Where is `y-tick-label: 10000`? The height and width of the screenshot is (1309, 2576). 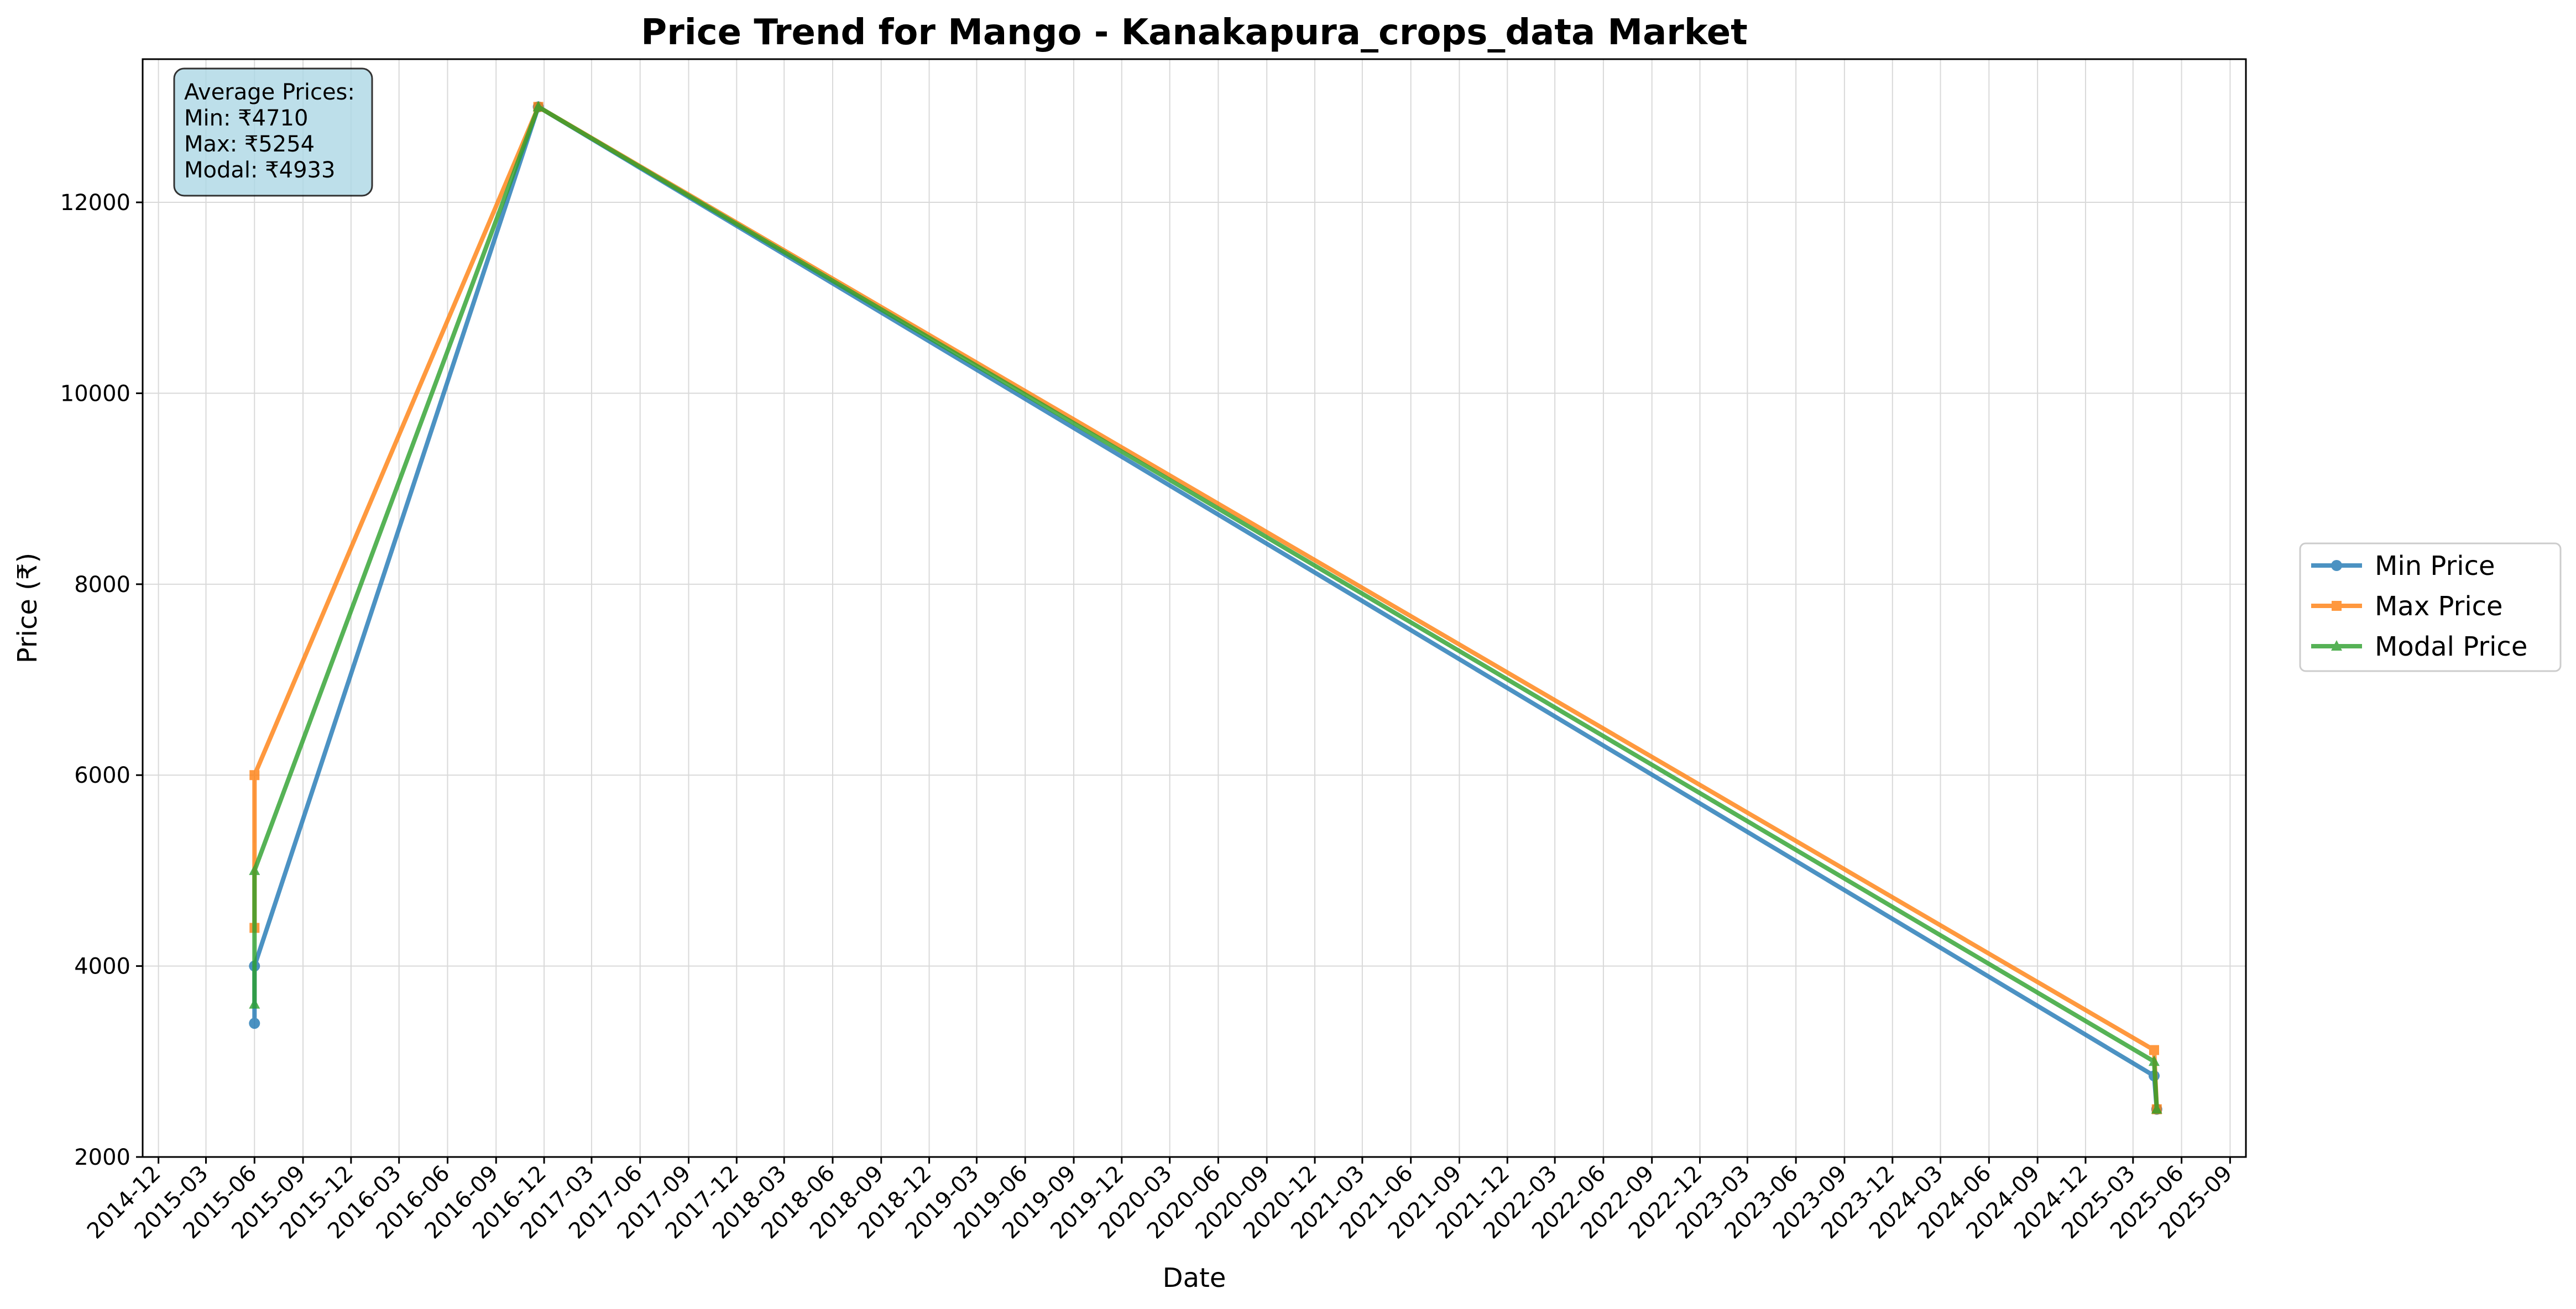 y-tick-label: 10000 is located at coordinates (95, 393).